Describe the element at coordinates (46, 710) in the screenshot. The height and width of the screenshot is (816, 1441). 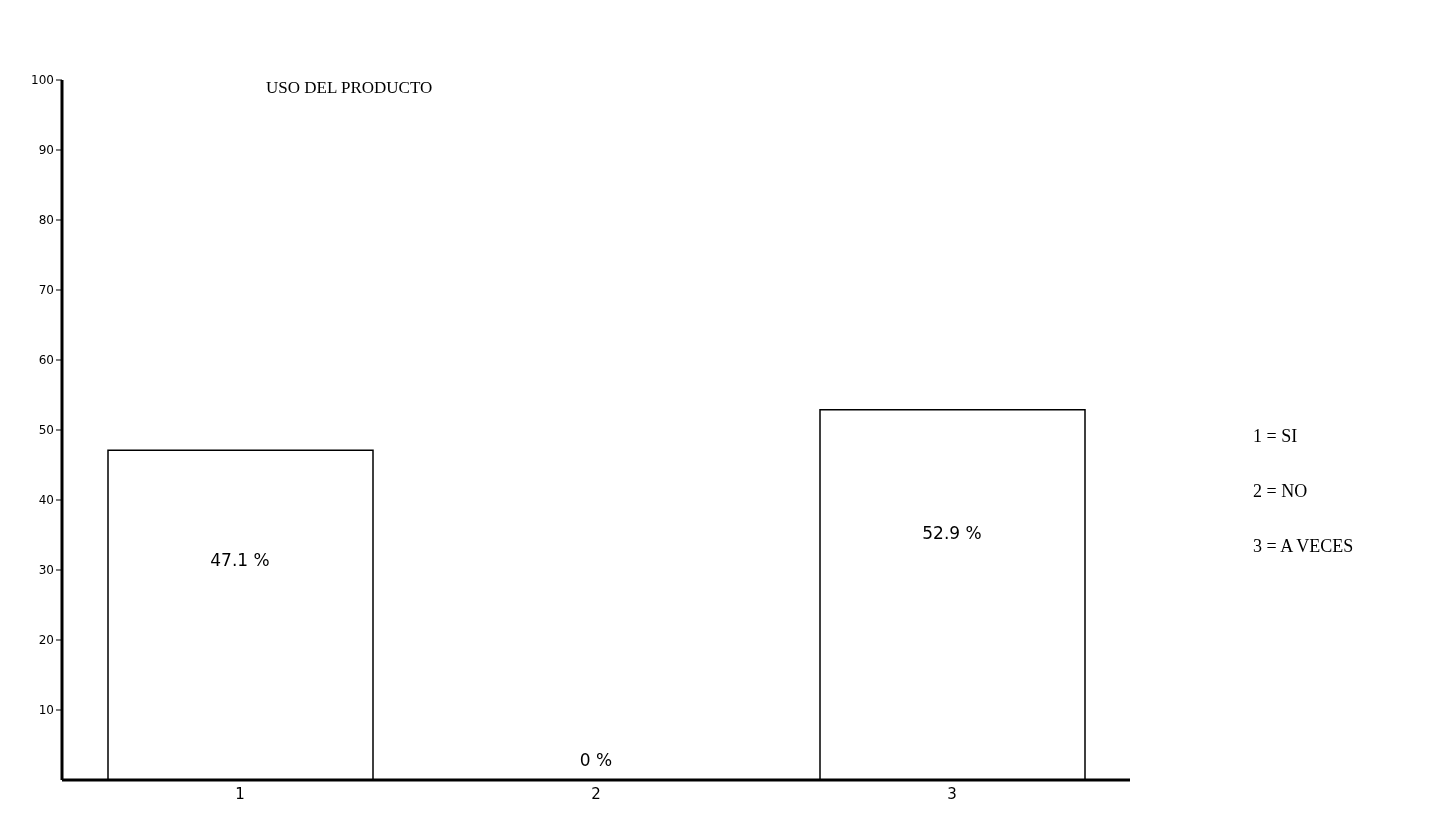
I see `y-tick-label: 10` at that location.